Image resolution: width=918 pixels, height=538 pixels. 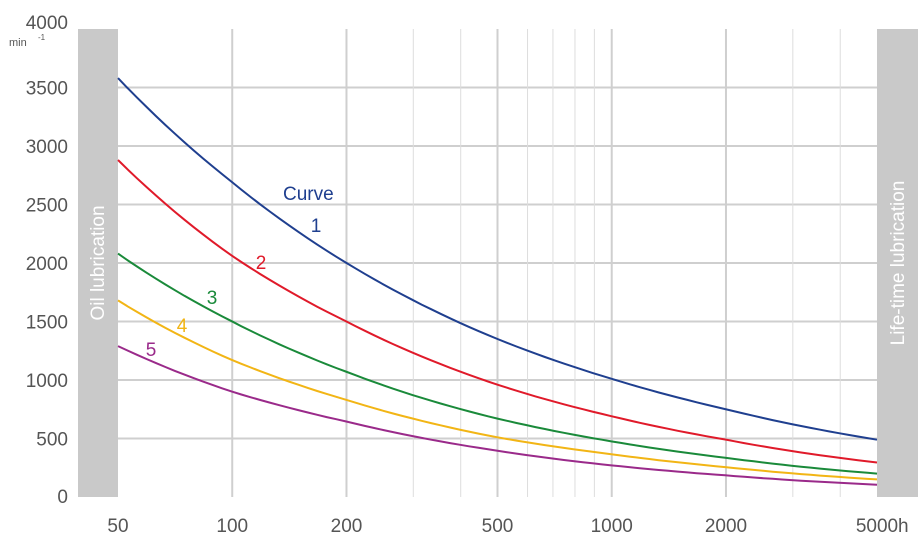 What do you see at coordinates (261, 263) in the screenshot?
I see `series-label-2: 2` at bounding box center [261, 263].